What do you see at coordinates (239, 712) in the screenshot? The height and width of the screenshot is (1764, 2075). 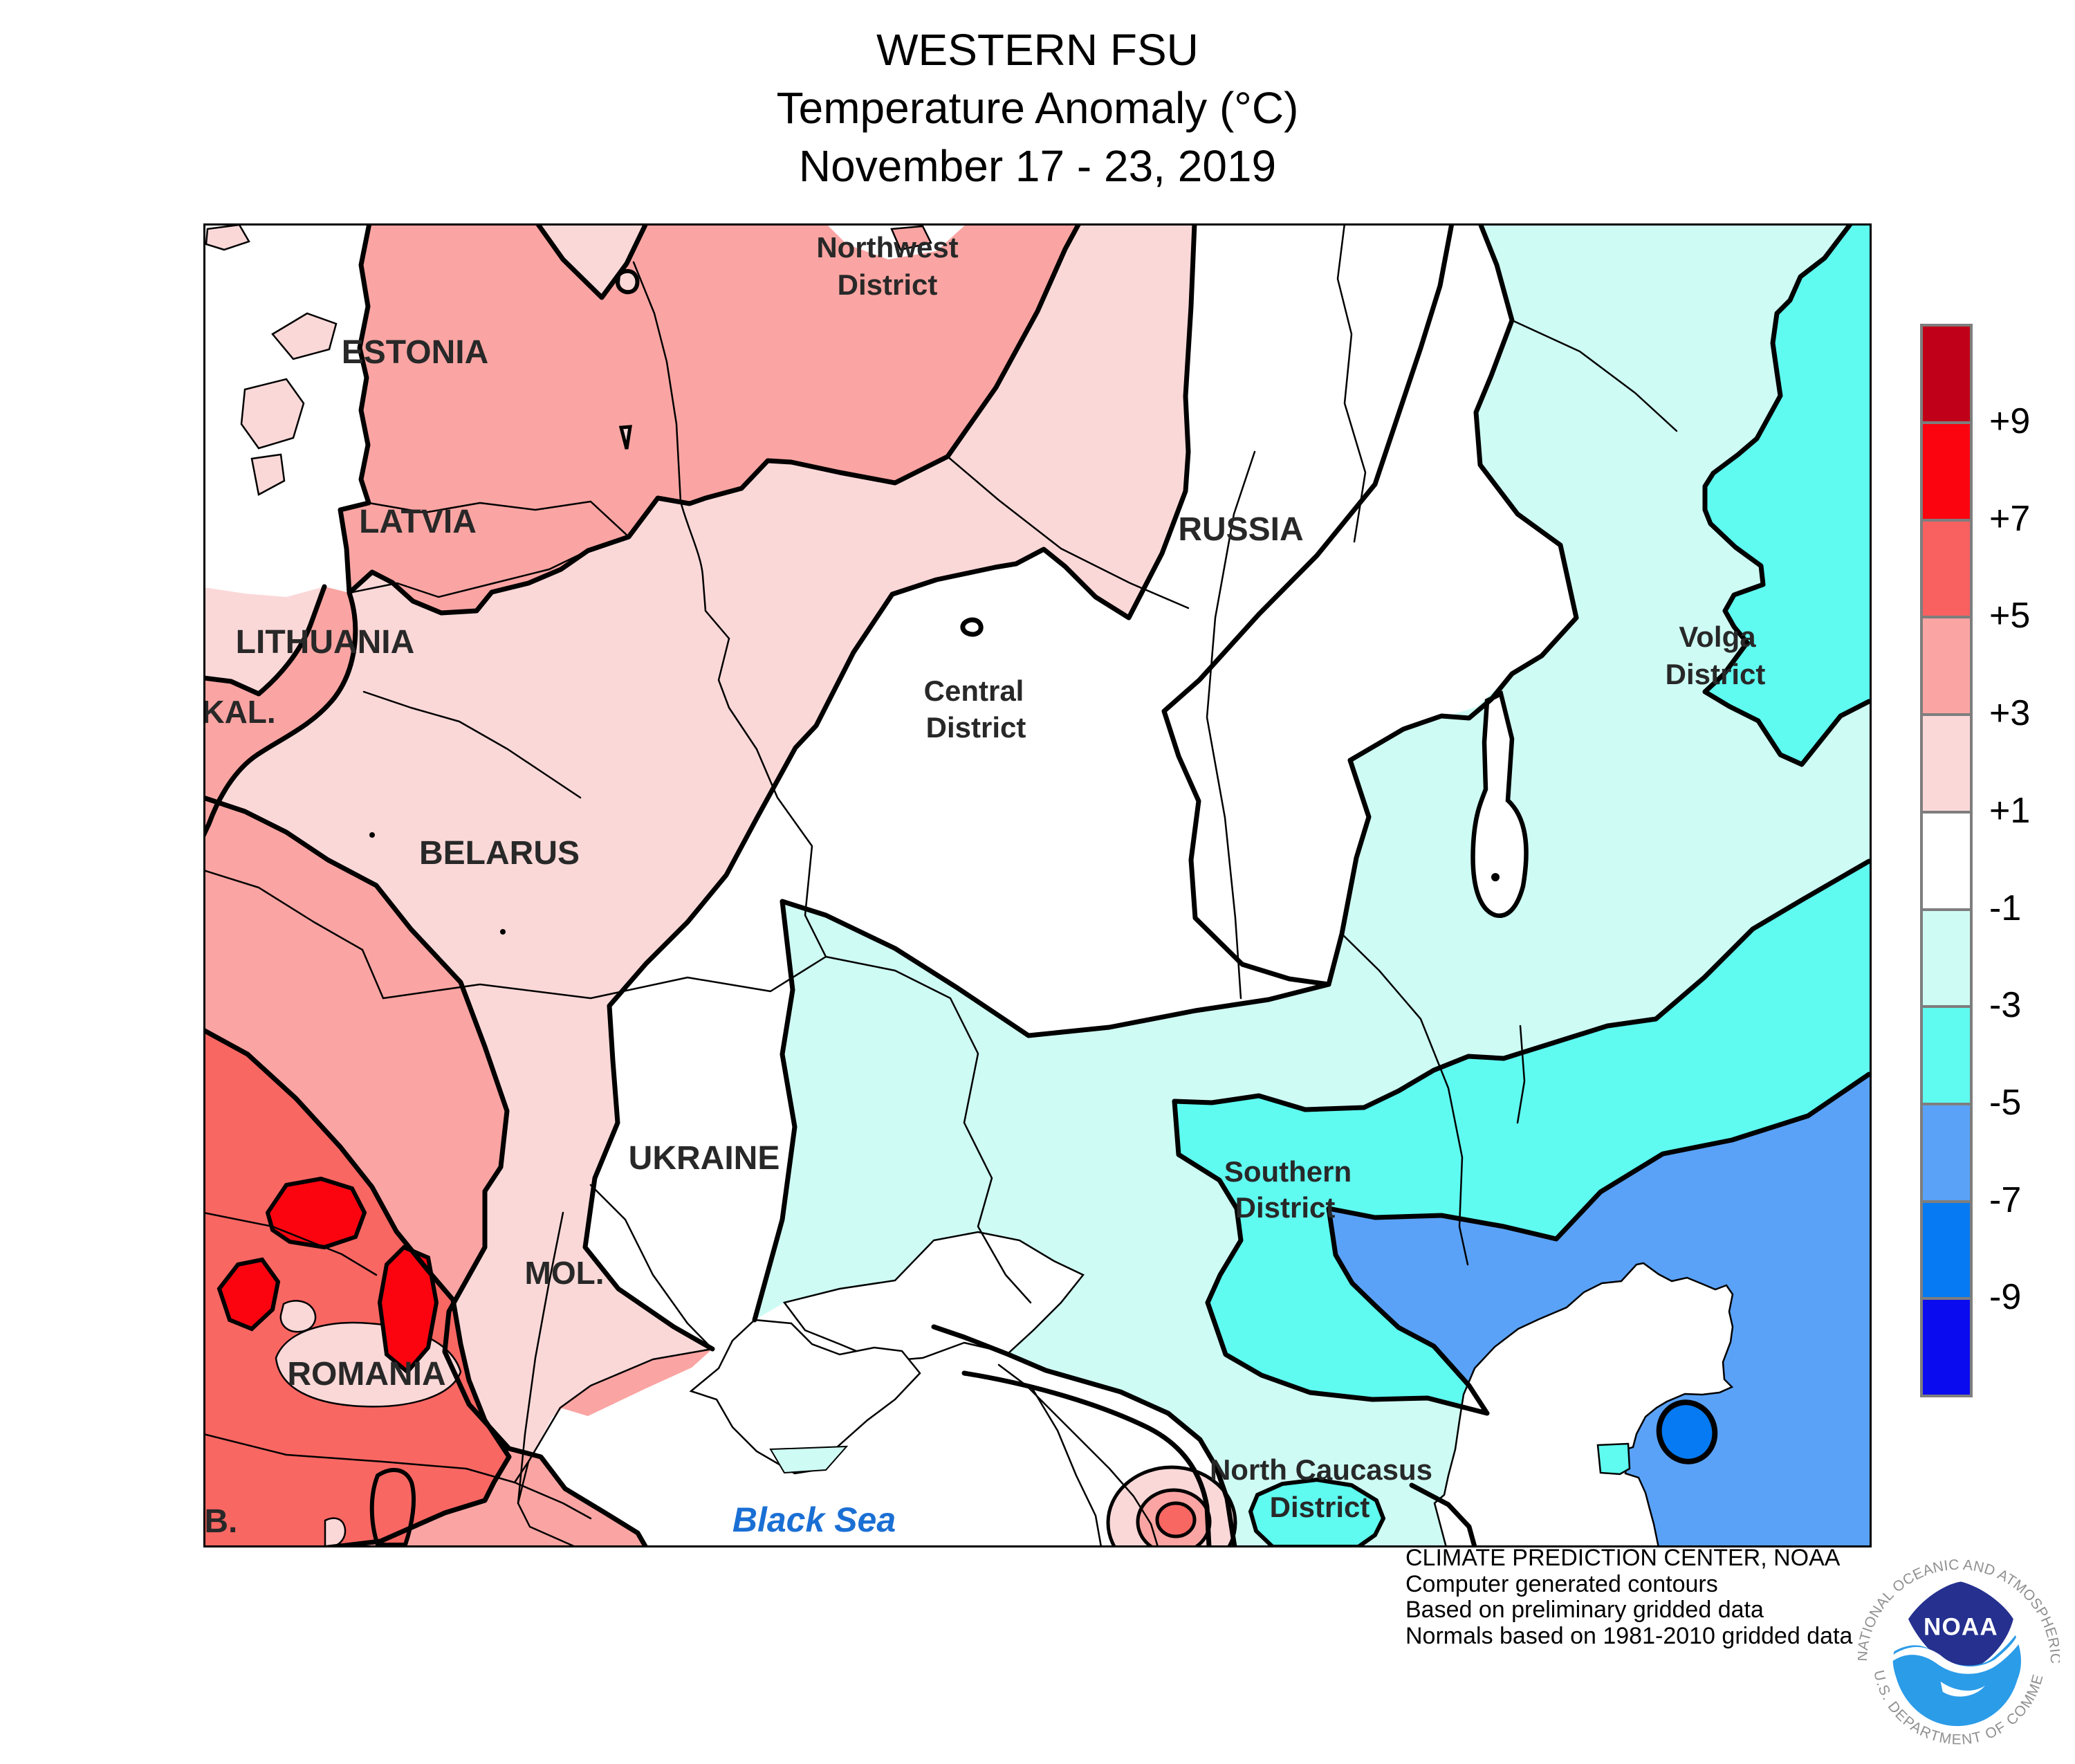 I see `svg-text: KAL.` at bounding box center [239, 712].